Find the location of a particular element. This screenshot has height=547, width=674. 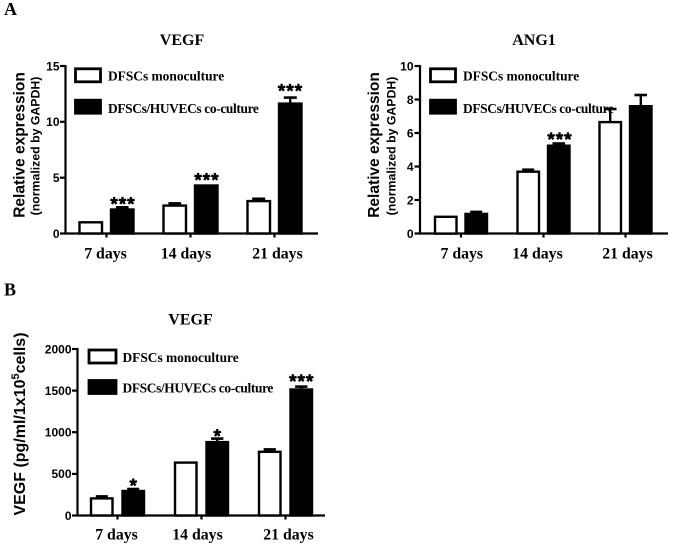

svg-text: B is located at coordinates (10, 290).